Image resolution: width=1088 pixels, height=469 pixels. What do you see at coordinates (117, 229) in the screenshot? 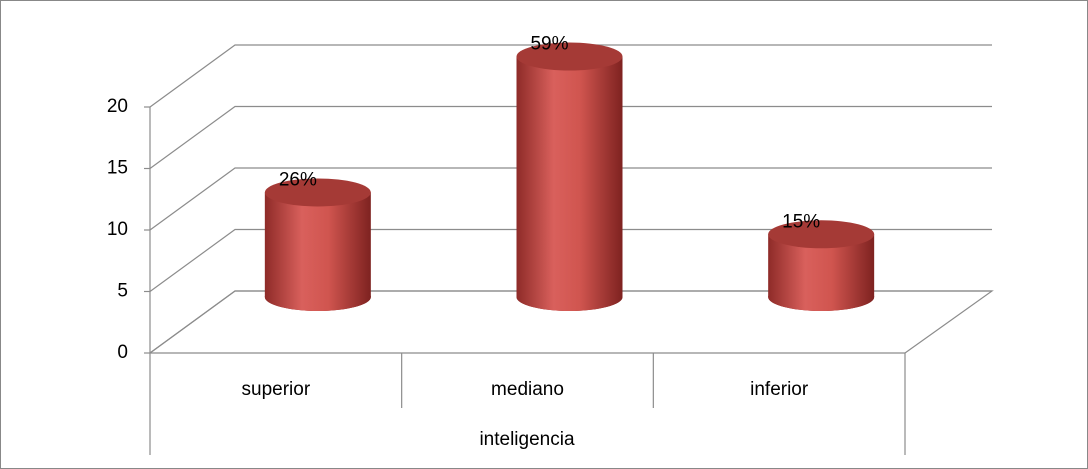
I see `y-tick-label: 10` at bounding box center [117, 229].